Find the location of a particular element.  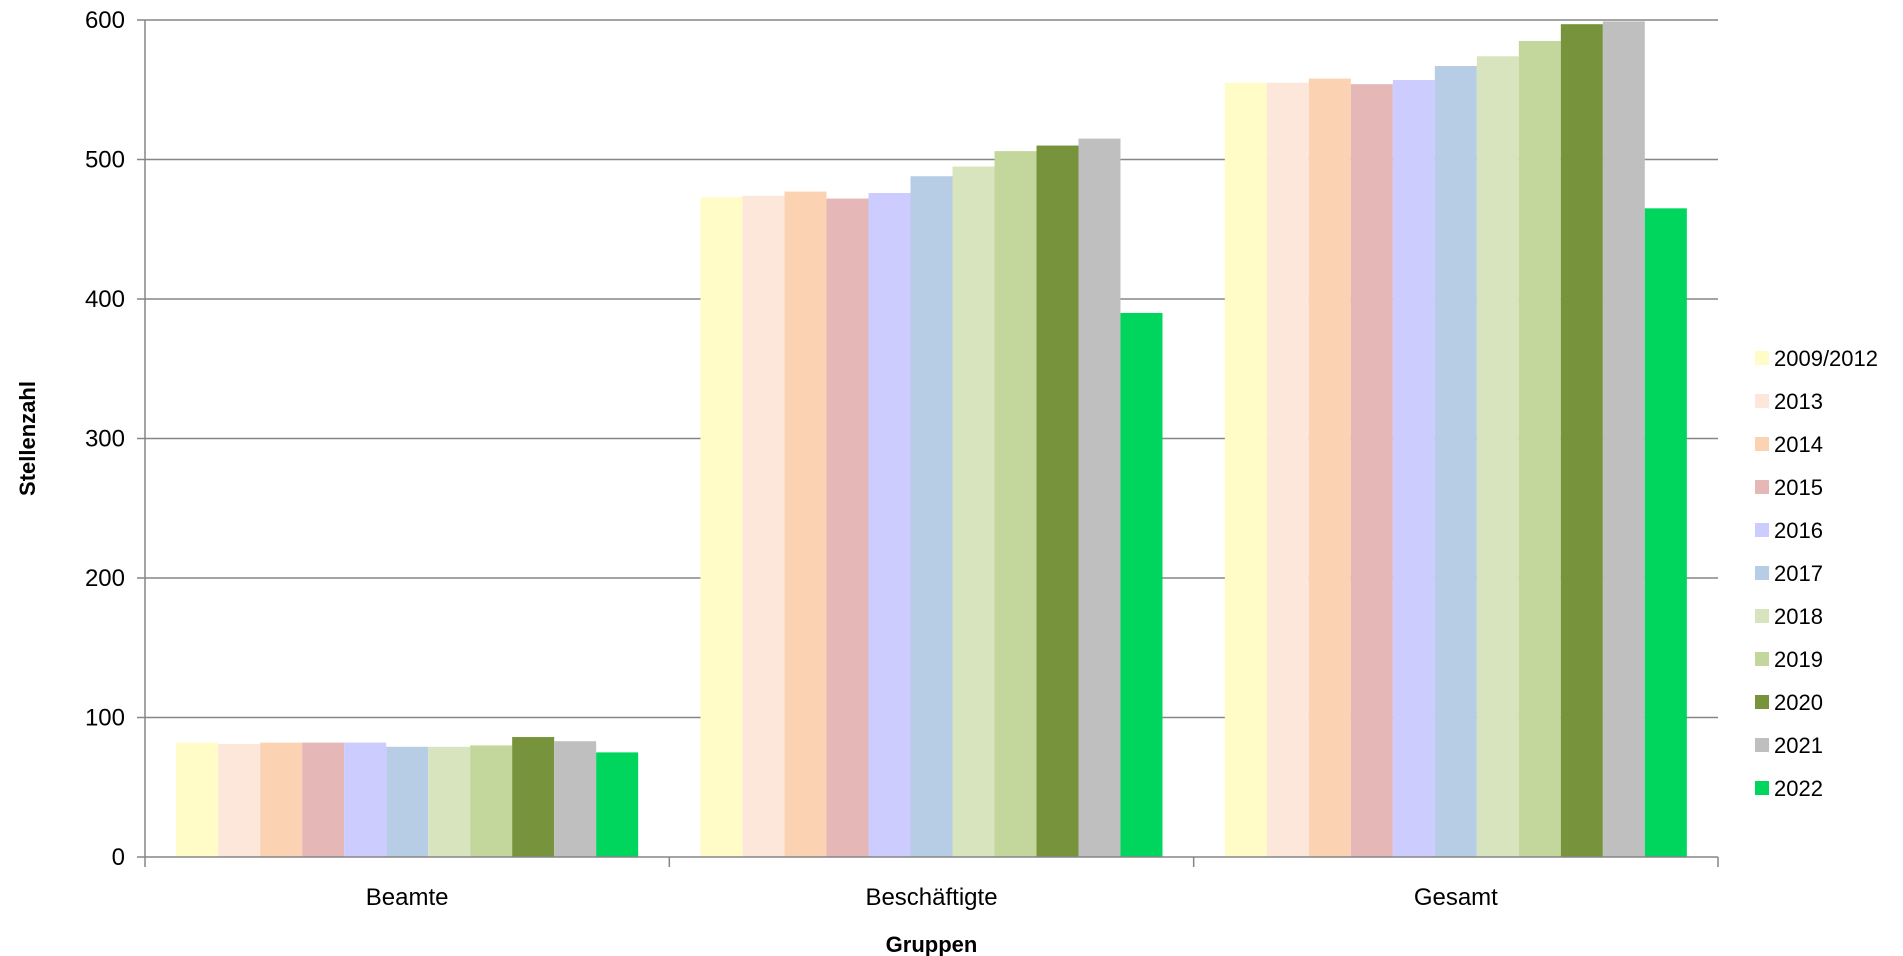

bar-2017-Beschäftigte is located at coordinates (931, 517).